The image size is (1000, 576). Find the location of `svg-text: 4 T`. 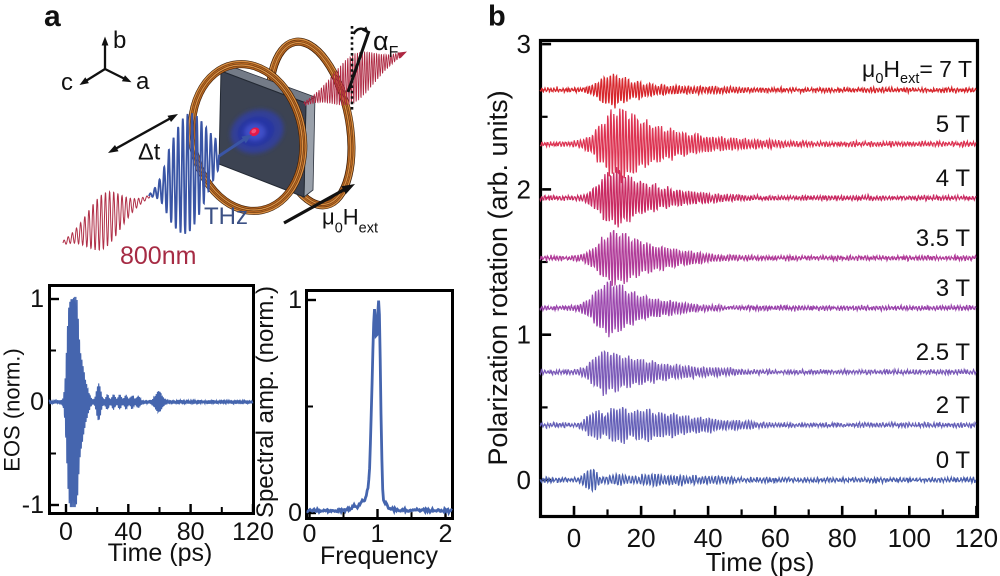

svg-text: 4 T is located at coordinates (953, 178).